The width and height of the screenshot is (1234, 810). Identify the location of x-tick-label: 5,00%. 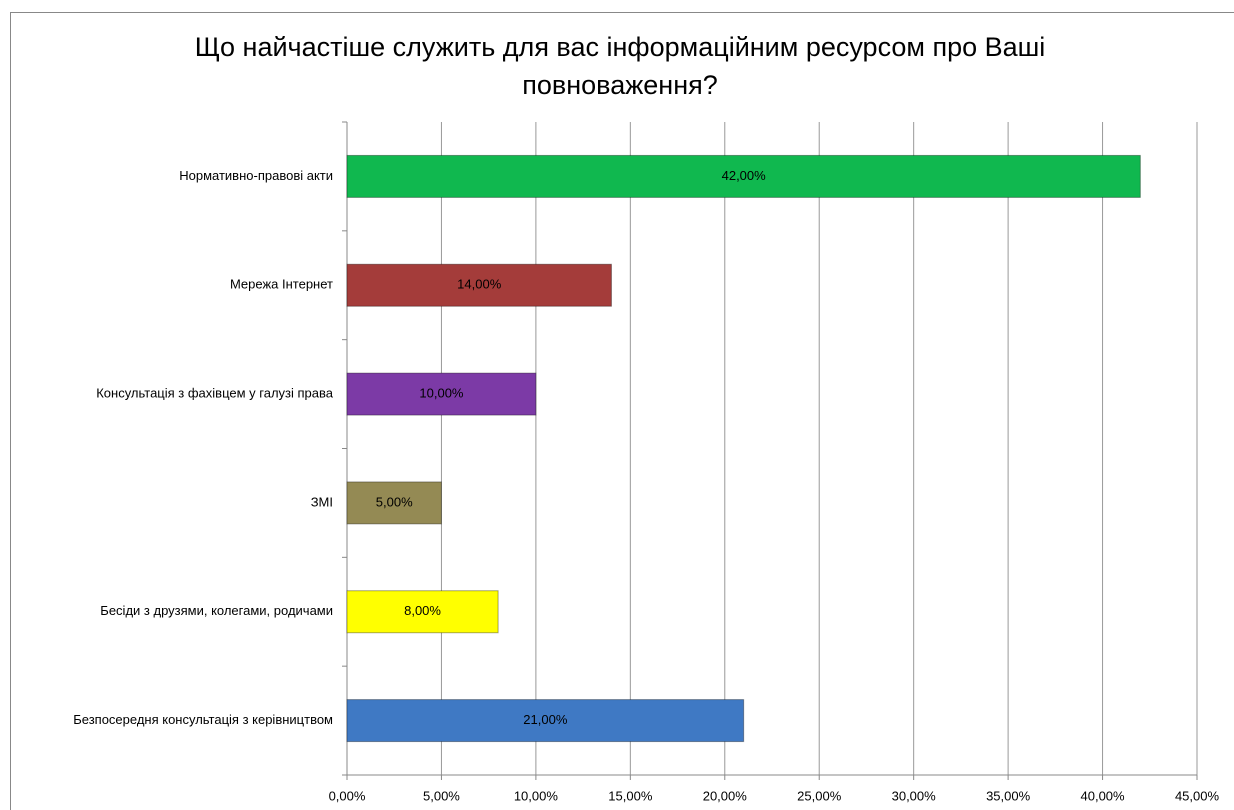
(441, 795).